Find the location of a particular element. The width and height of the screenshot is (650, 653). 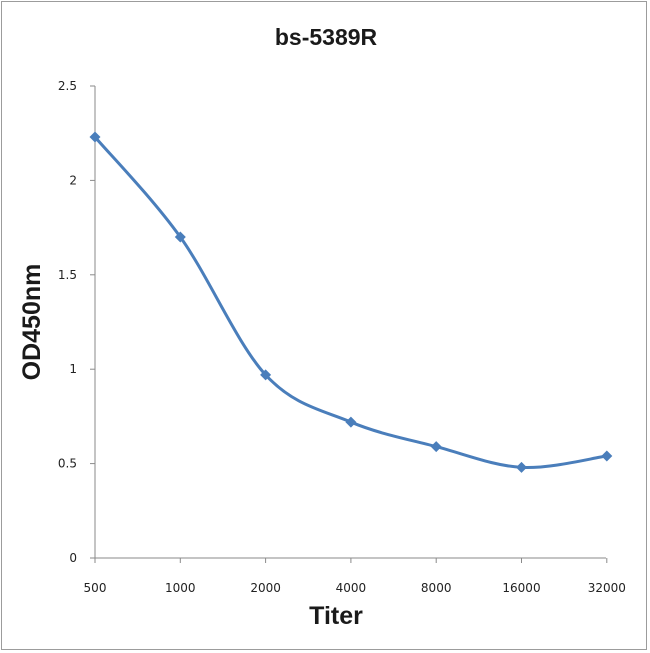

x-tick-label: 32000 is located at coordinates (607, 588).